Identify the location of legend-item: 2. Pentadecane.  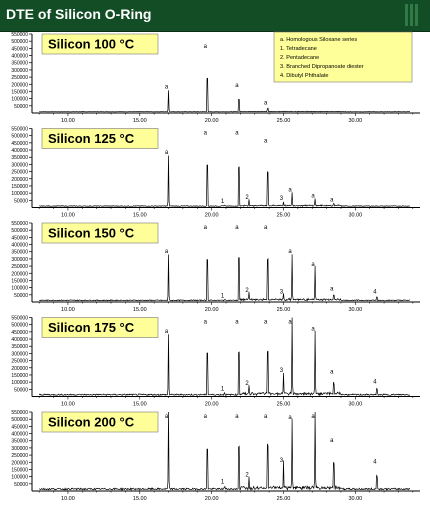
(299, 58).